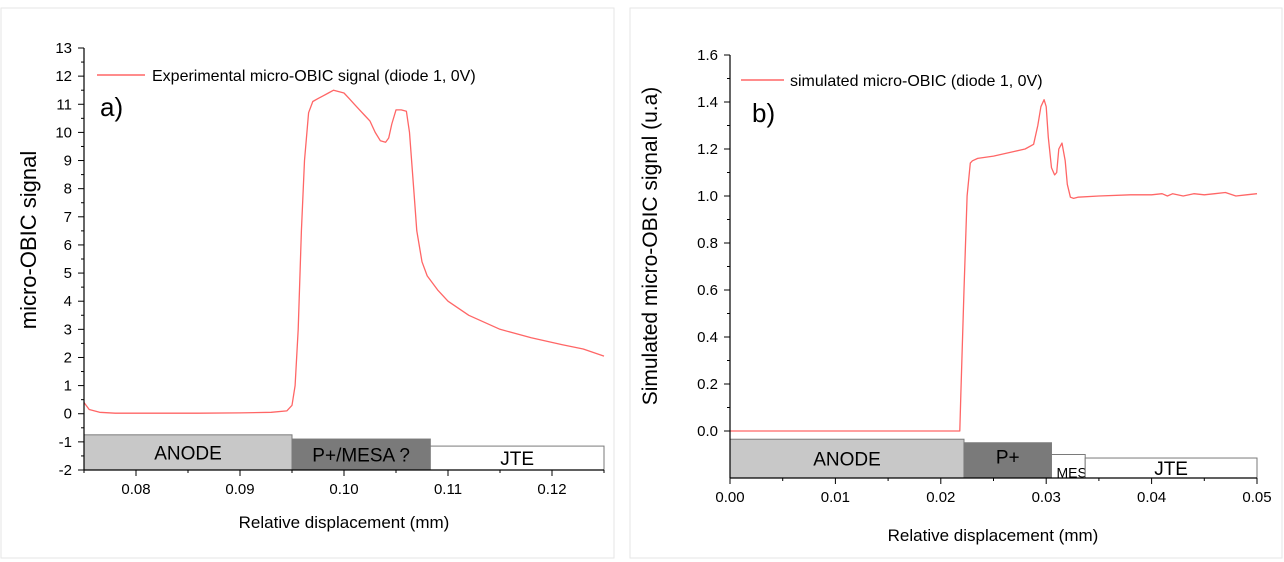 Image resolution: width=1284 pixels, height=562 pixels. What do you see at coordinates (707, 149) in the screenshot?
I see `chart-b-y-tick-label: 1.2` at bounding box center [707, 149].